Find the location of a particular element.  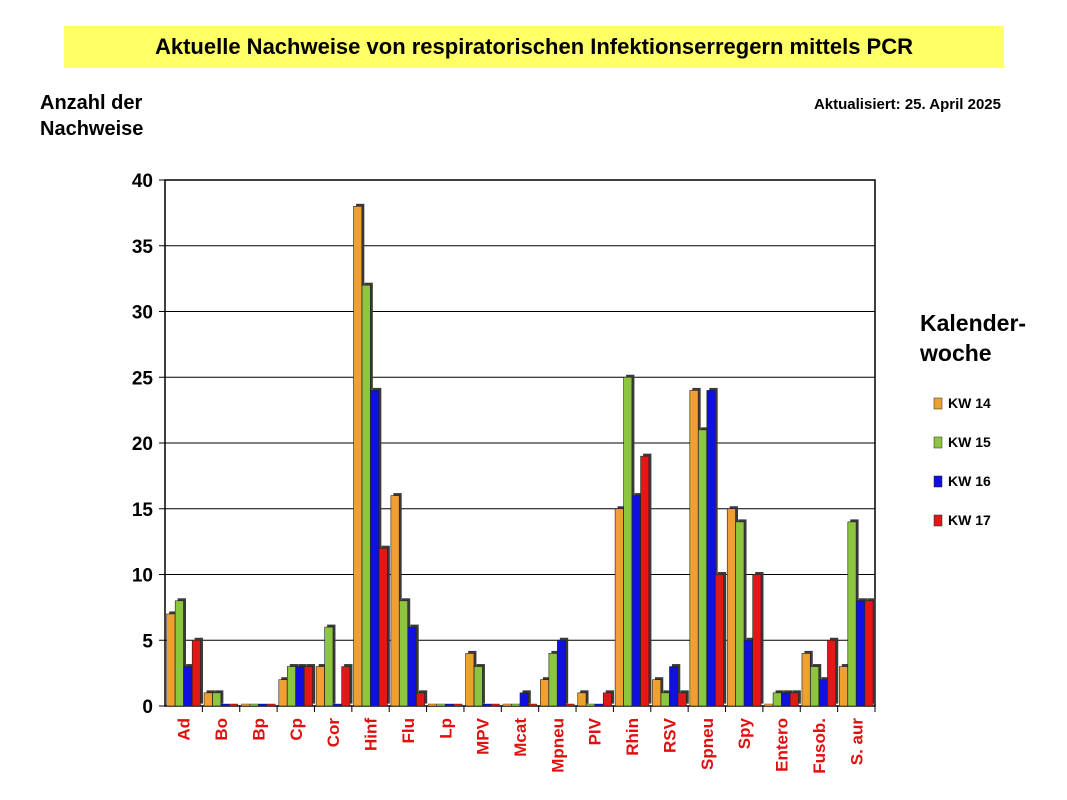

x-tick-label: Spy is located at coordinates (744, 733).